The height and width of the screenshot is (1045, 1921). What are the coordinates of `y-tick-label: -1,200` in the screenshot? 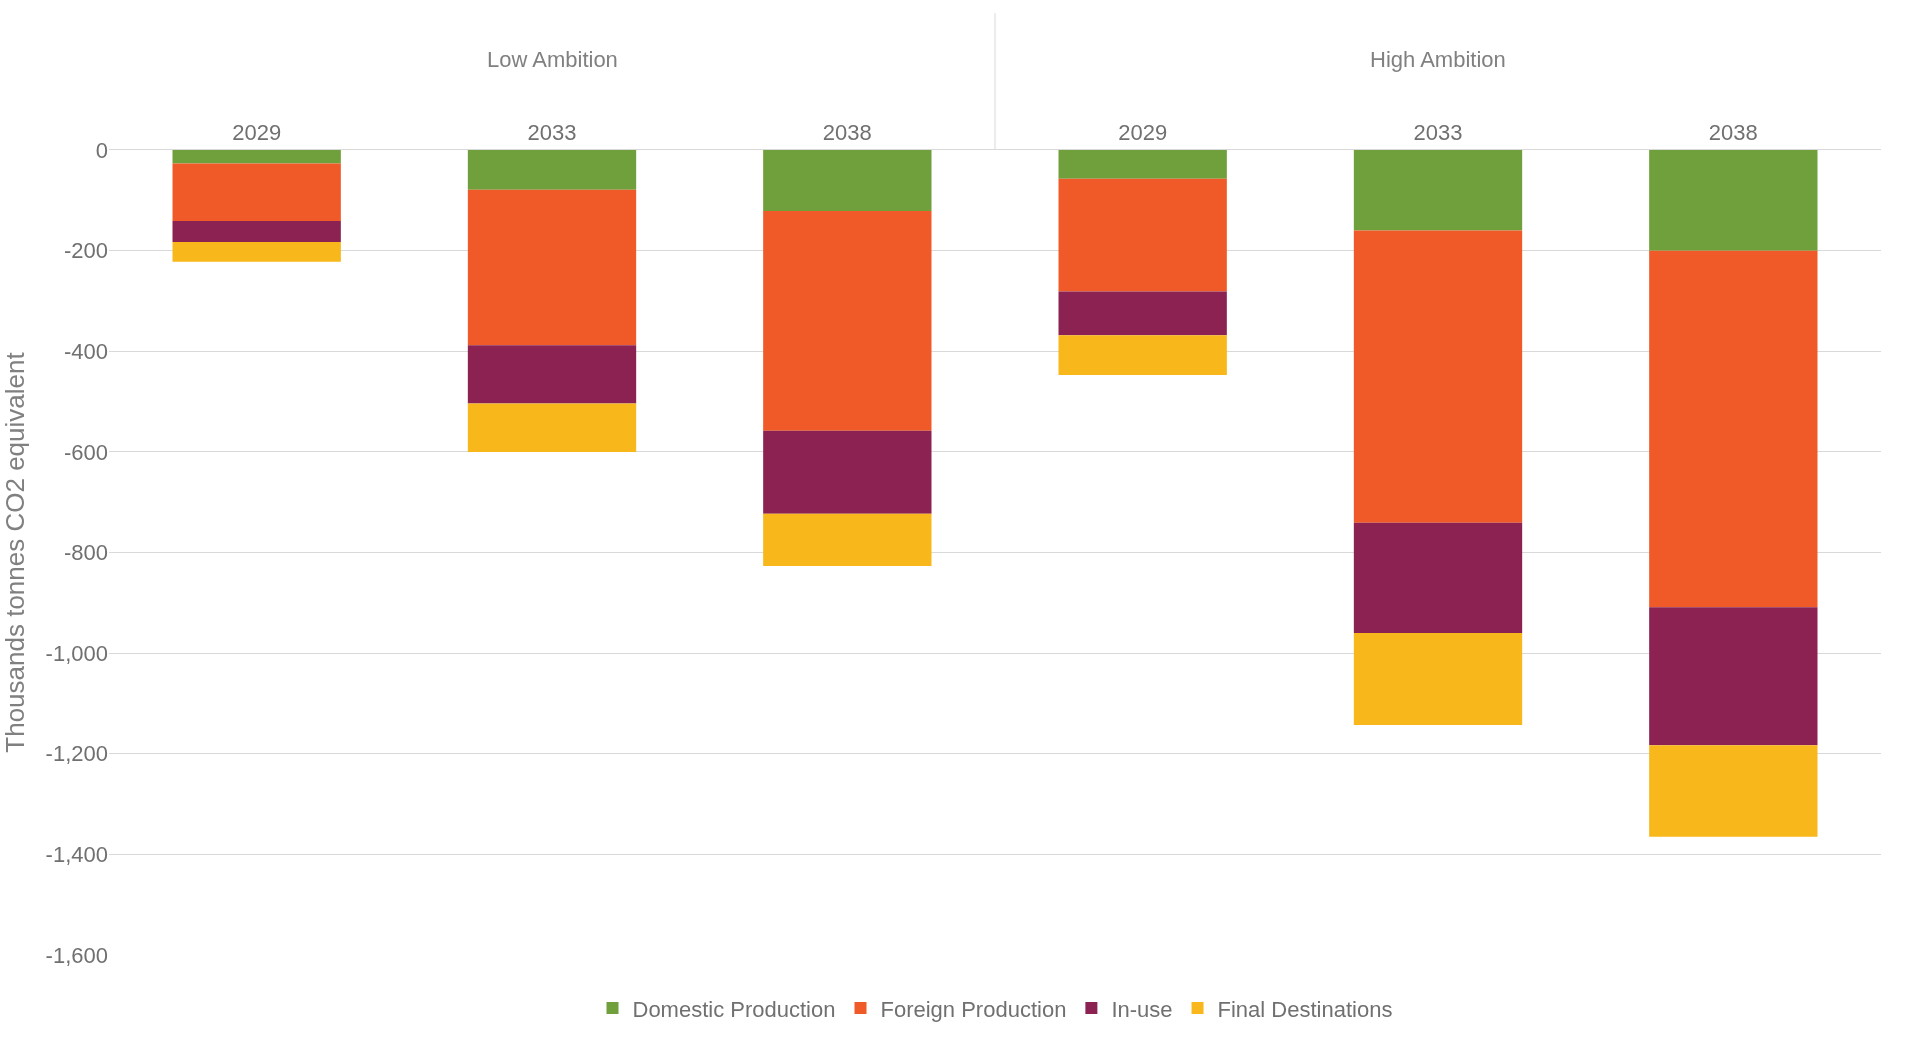 It's located at (76, 754).